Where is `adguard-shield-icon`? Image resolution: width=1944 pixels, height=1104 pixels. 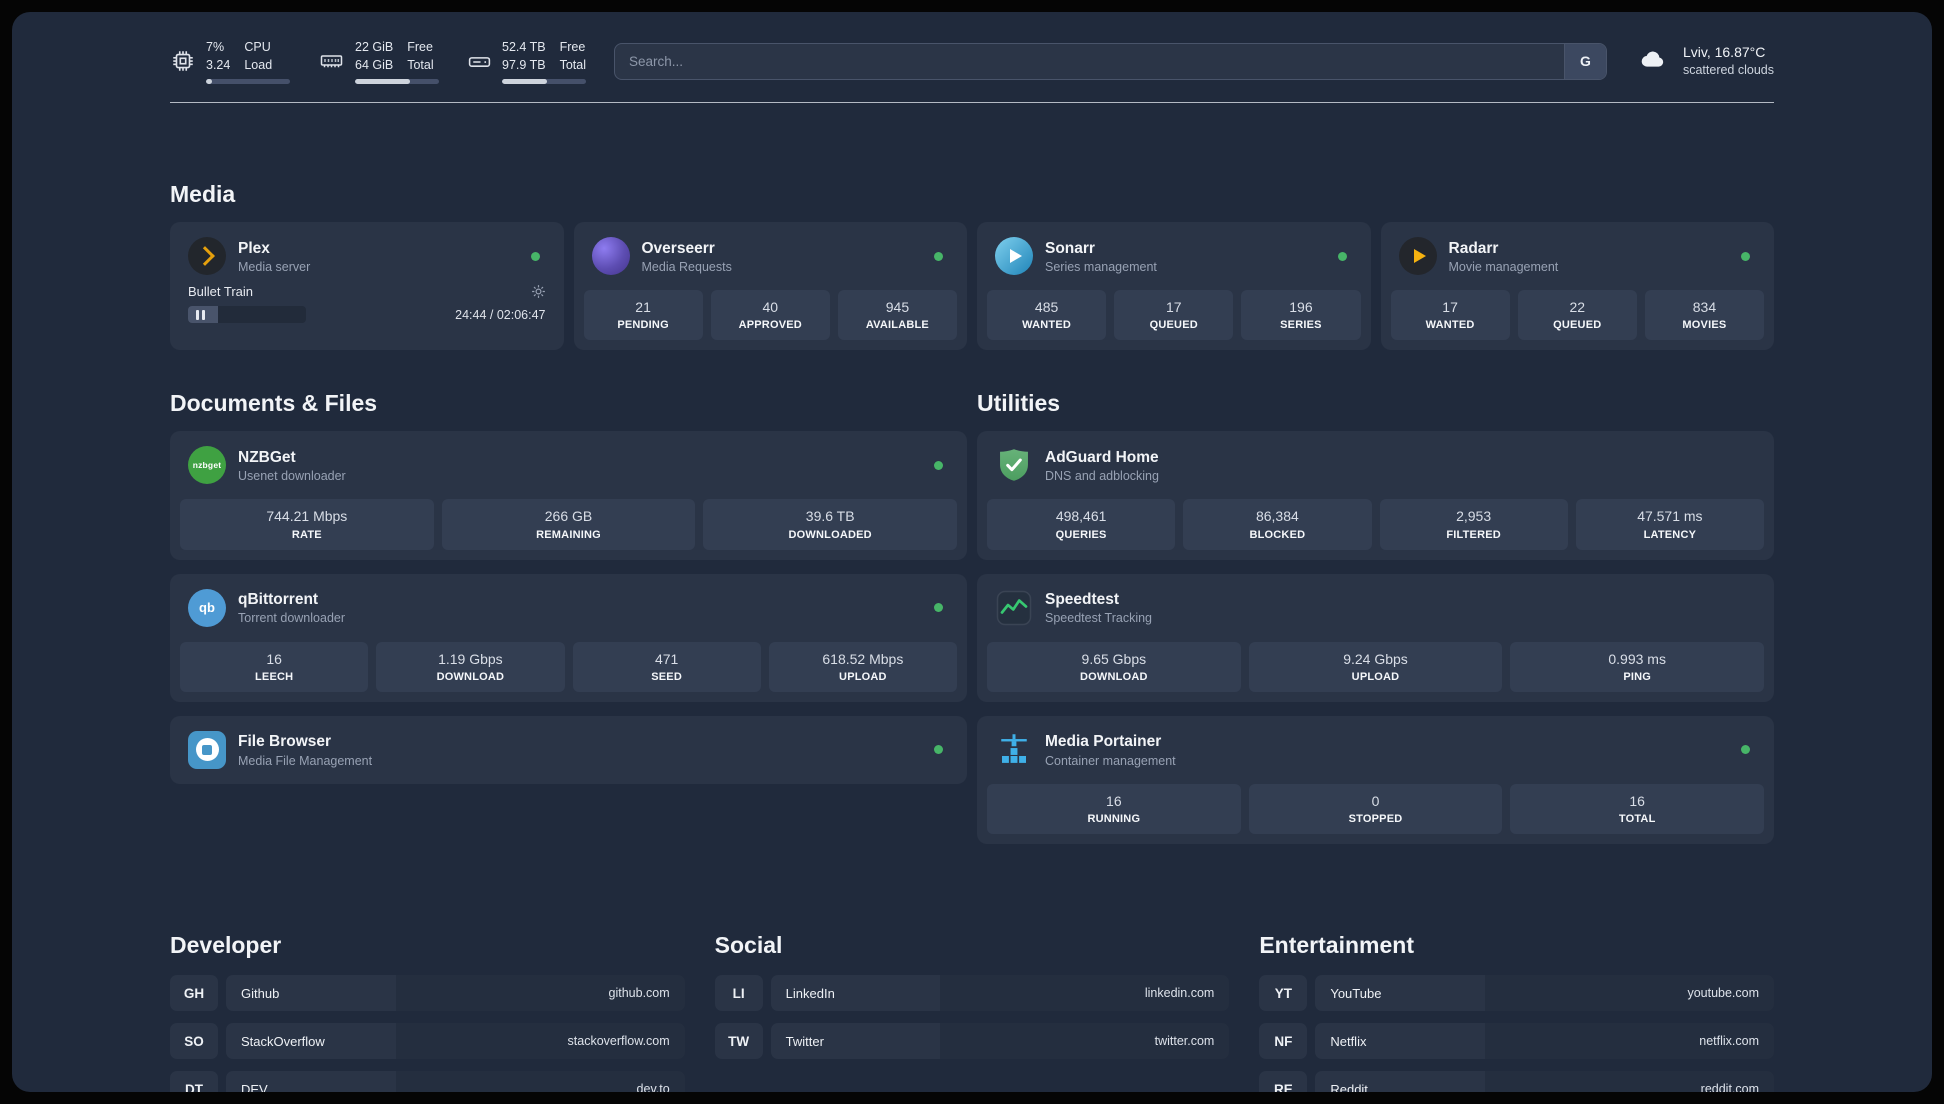 adguard-shield-icon is located at coordinates (1014, 465).